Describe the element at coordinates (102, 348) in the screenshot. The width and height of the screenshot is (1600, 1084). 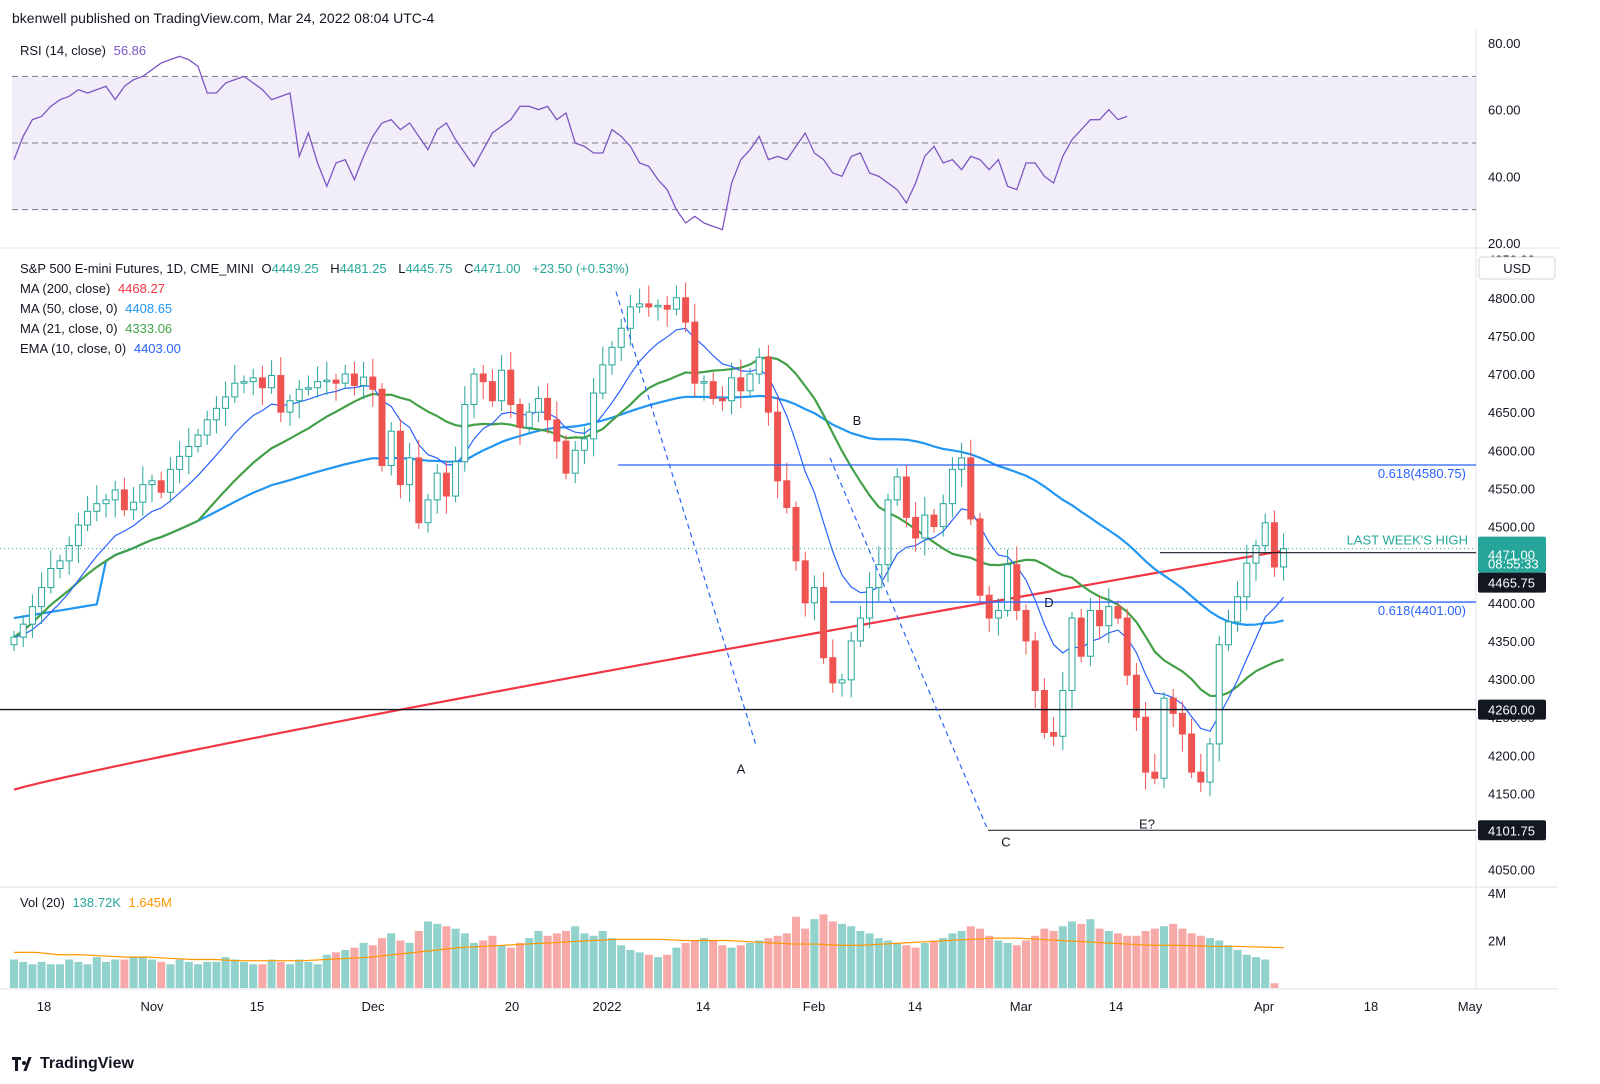
I see `ema10-legend: EMA (10, close, 0) 4403.00` at that location.